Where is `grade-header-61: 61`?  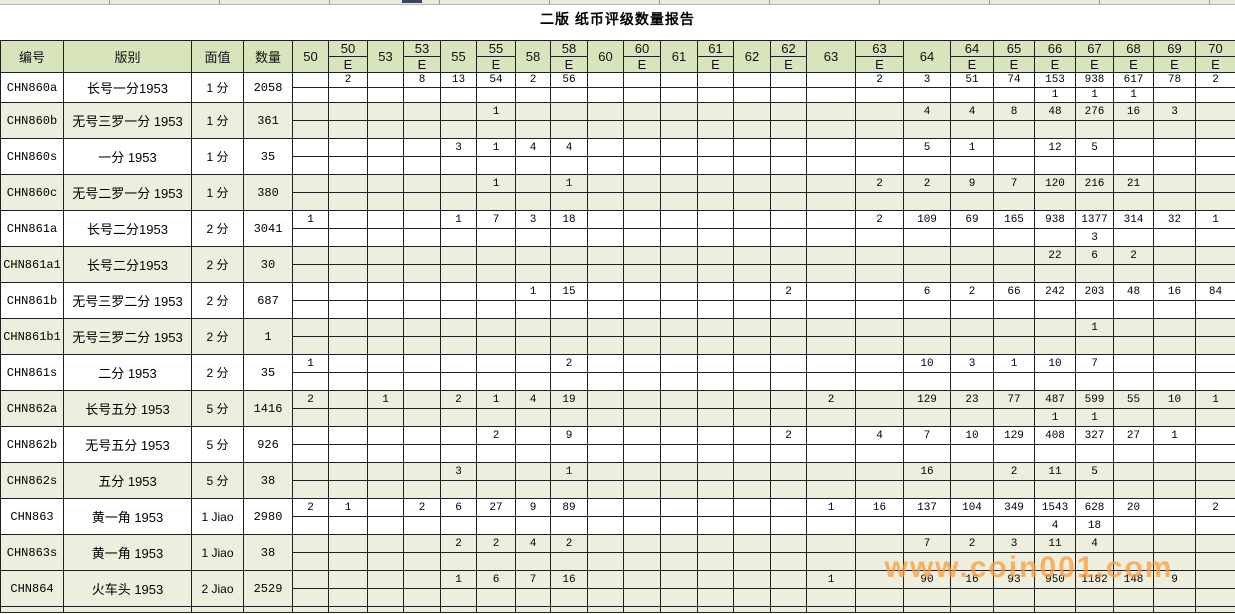 grade-header-61: 61 is located at coordinates (679, 56).